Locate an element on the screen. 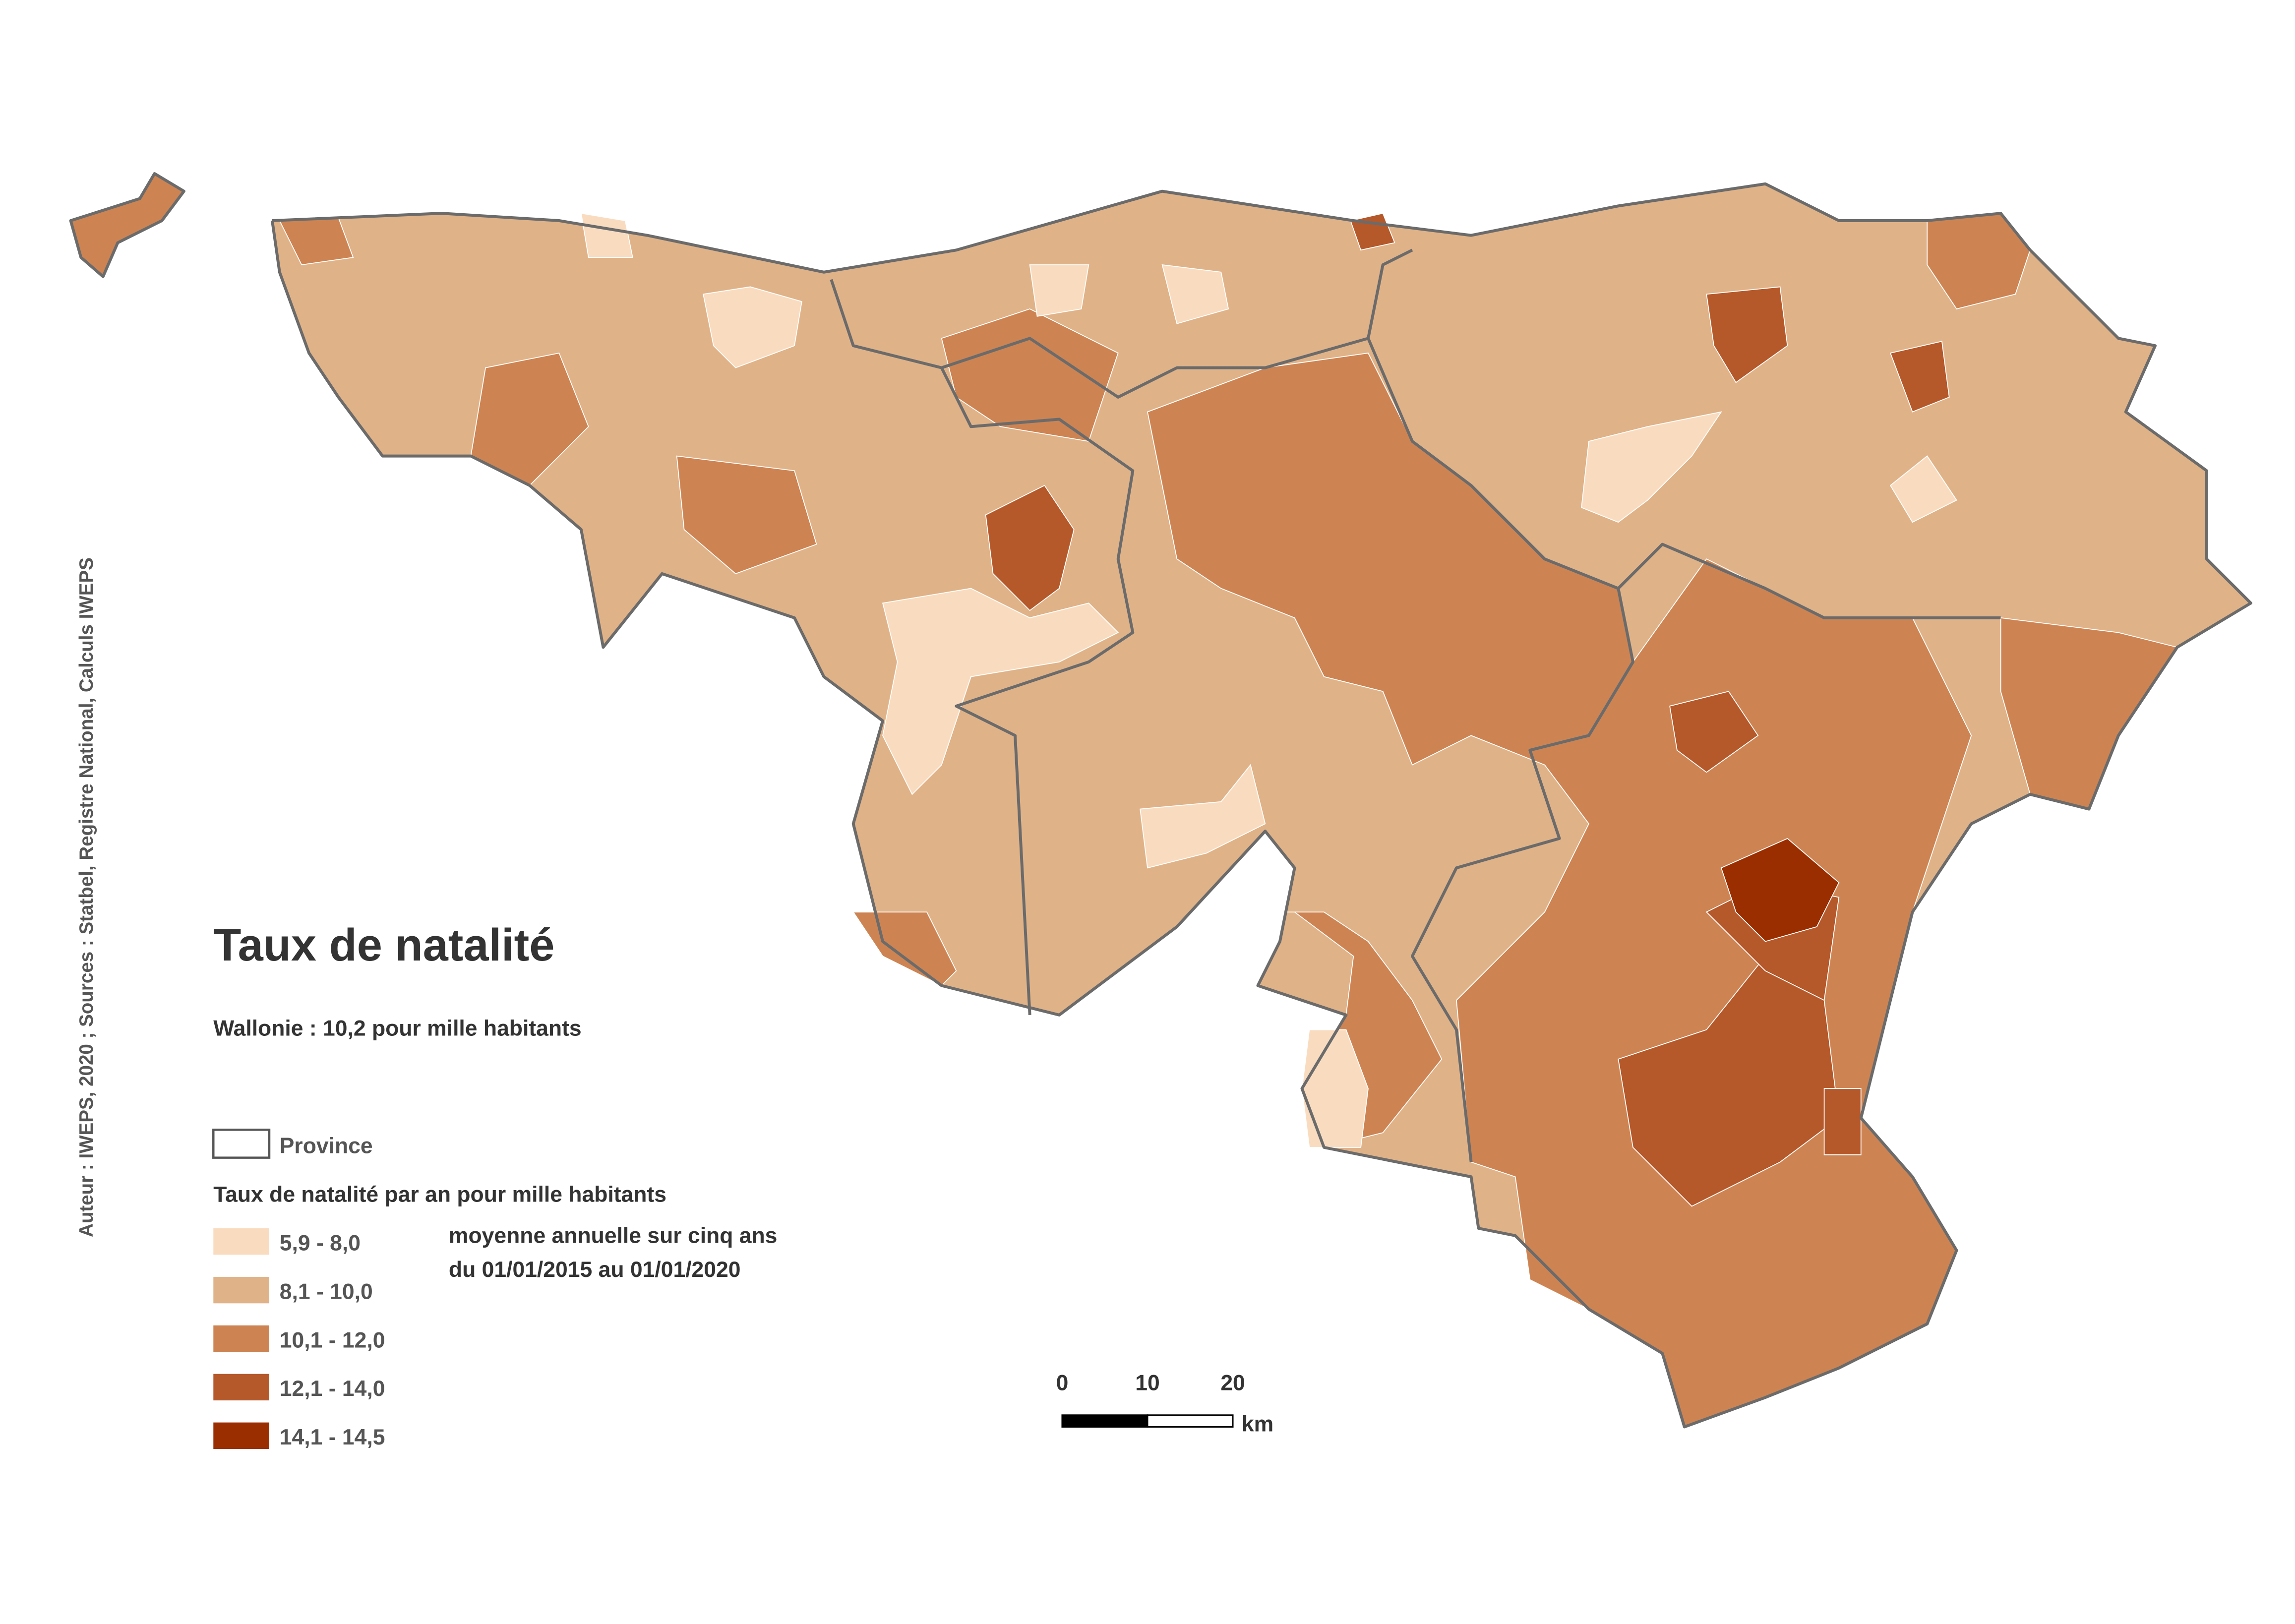  scale-label: 20 is located at coordinates (1232, 1383).